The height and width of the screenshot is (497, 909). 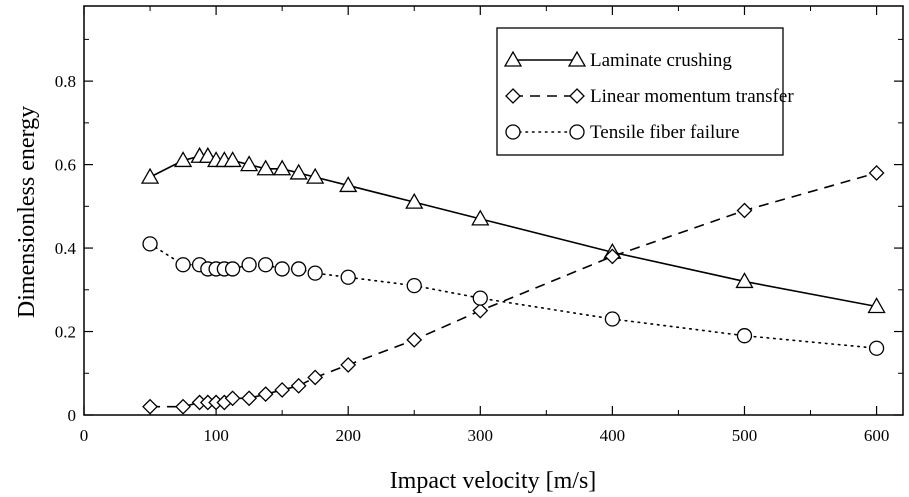 I want to click on y-tick-label: 0.6, so click(x=65, y=165).